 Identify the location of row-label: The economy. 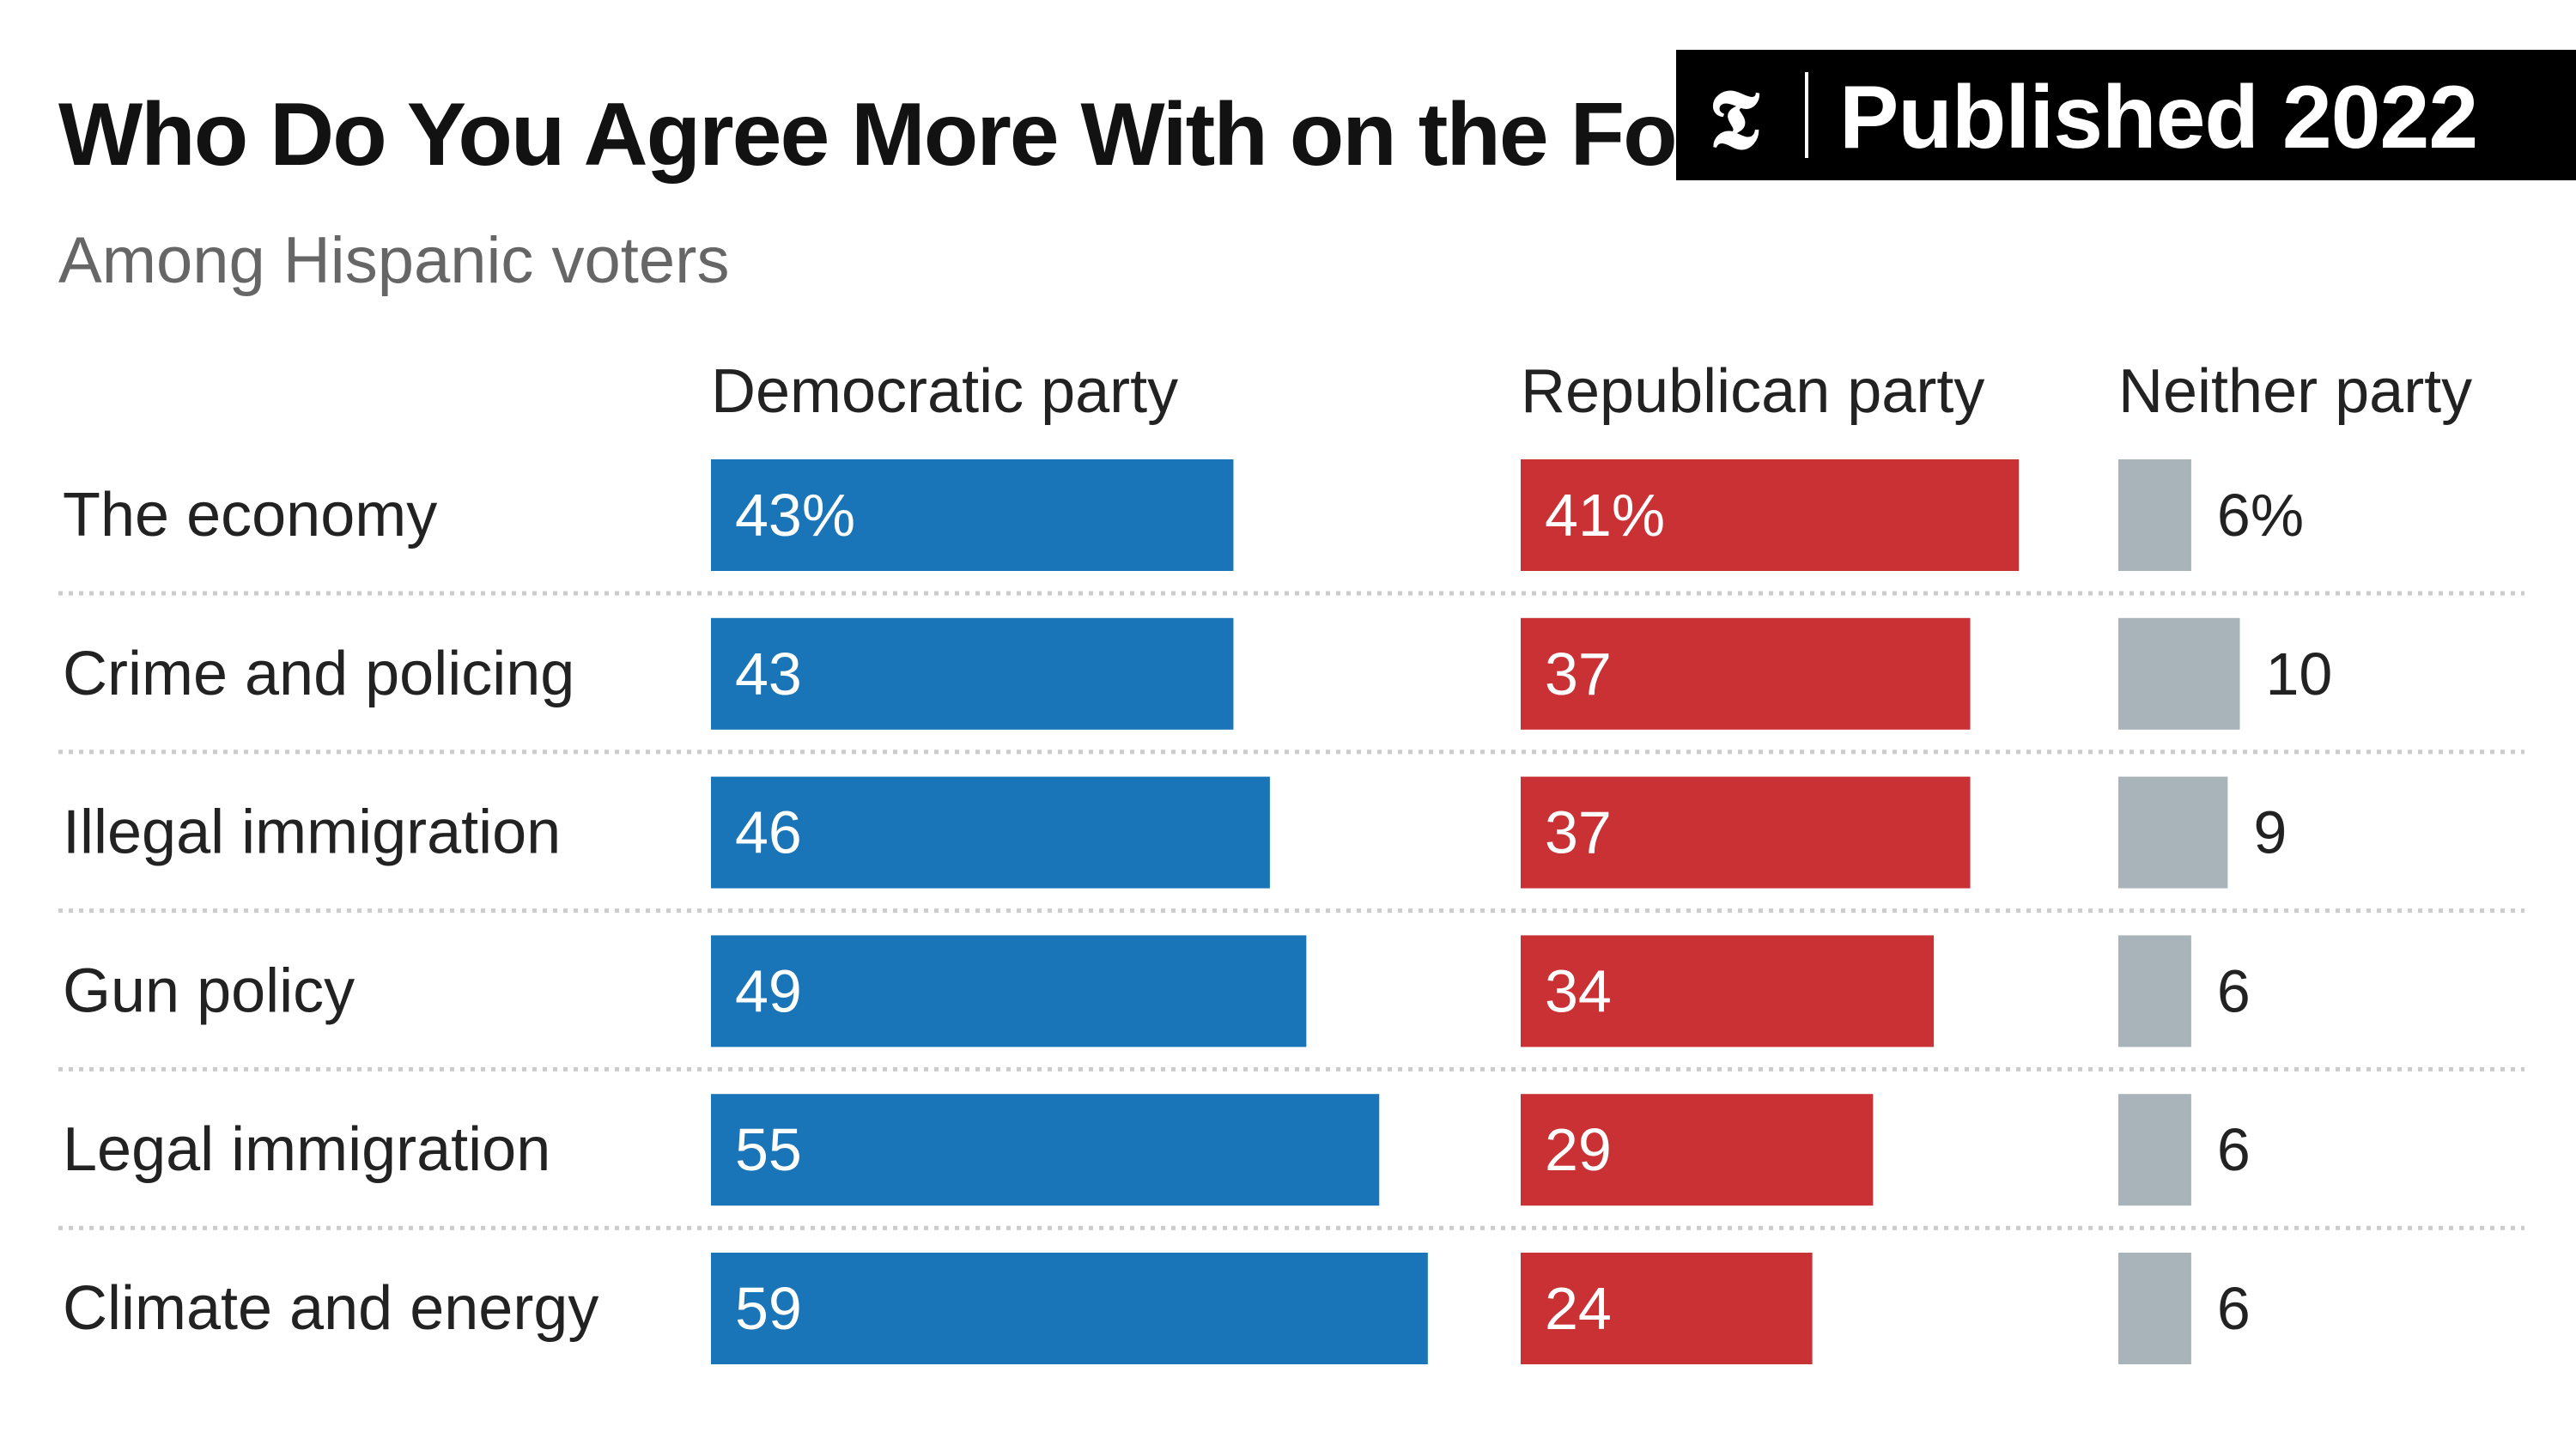
(250, 515).